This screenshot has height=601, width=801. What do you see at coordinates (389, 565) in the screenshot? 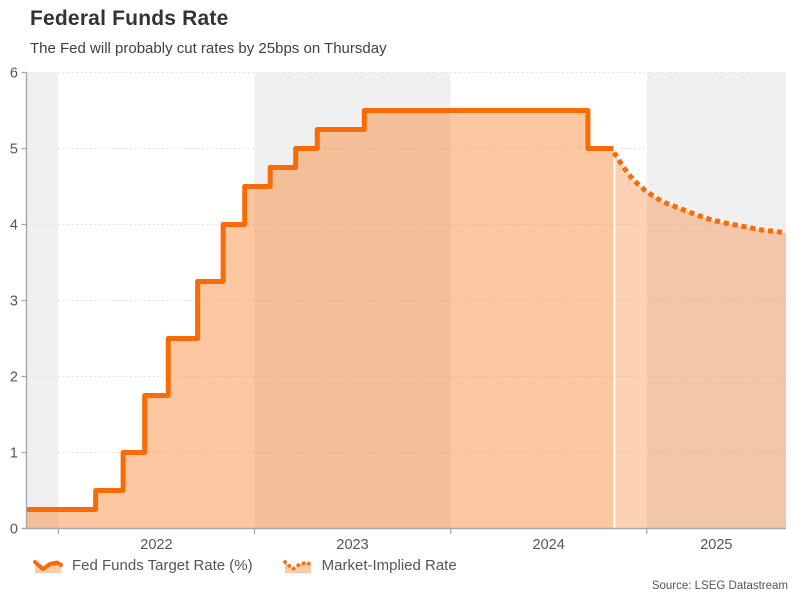
I see `legend-label-market-implied: Market-Implied Rate` at bounding box center [389, 565].